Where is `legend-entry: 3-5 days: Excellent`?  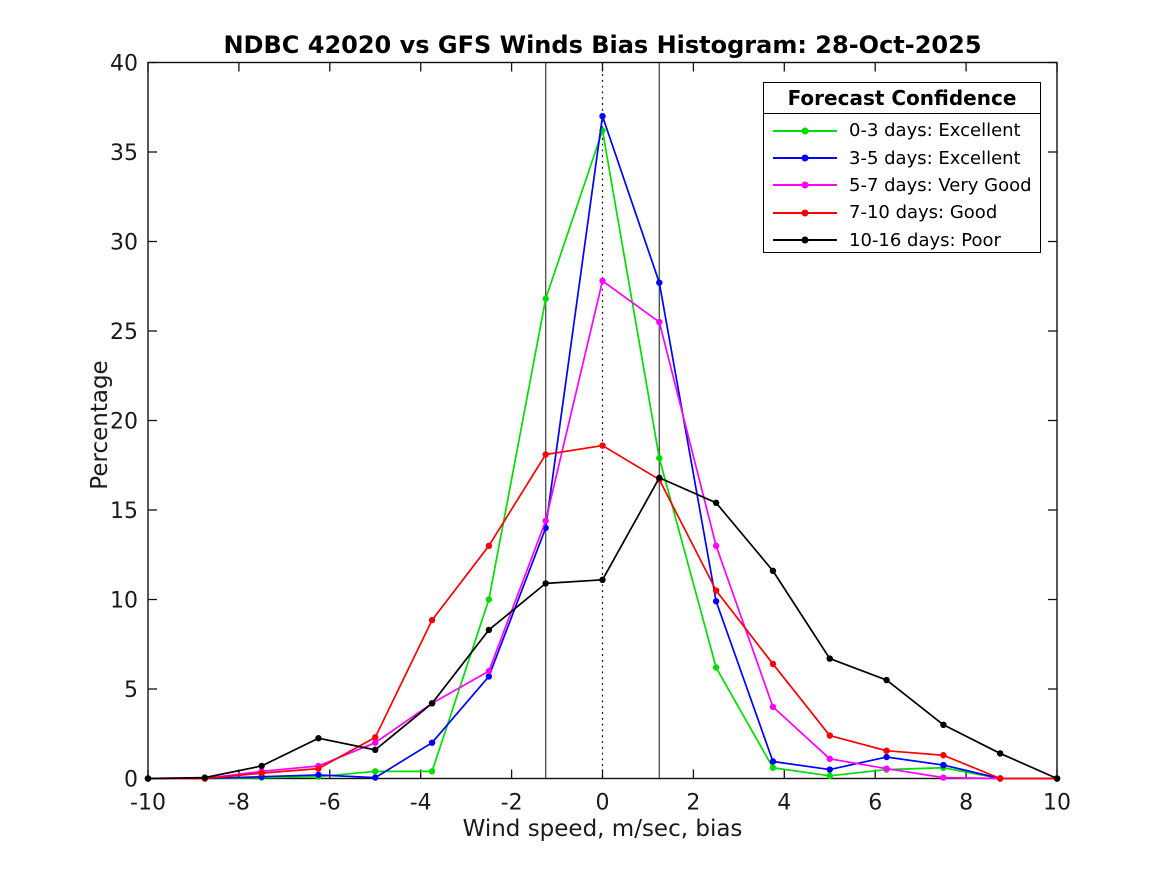 legend-entry: 3-5 days: Excellent is located at coordinates (902, 157).